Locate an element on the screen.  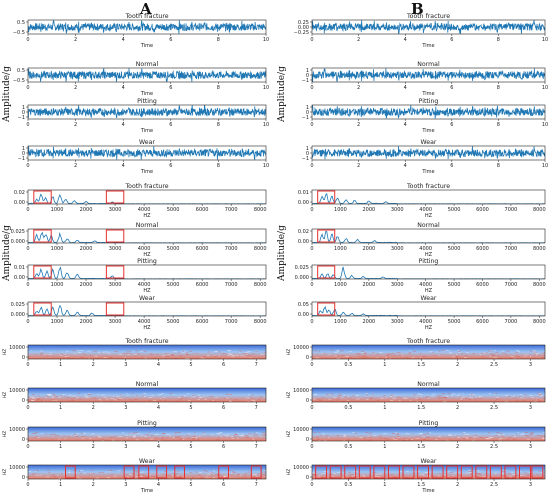
x-tick-label: 1000 is located at coordinates (57, 249).